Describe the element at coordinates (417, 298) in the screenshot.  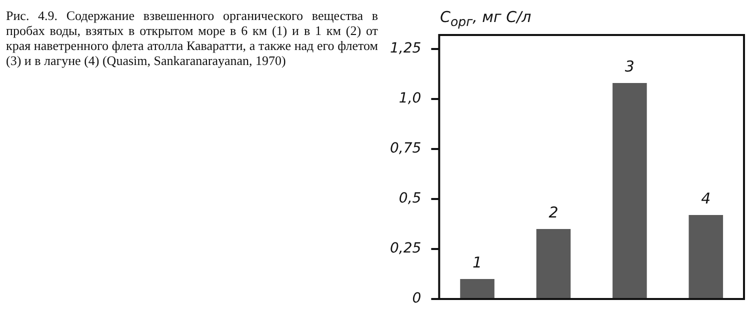
I see `y-tick-label: 0` at that location.